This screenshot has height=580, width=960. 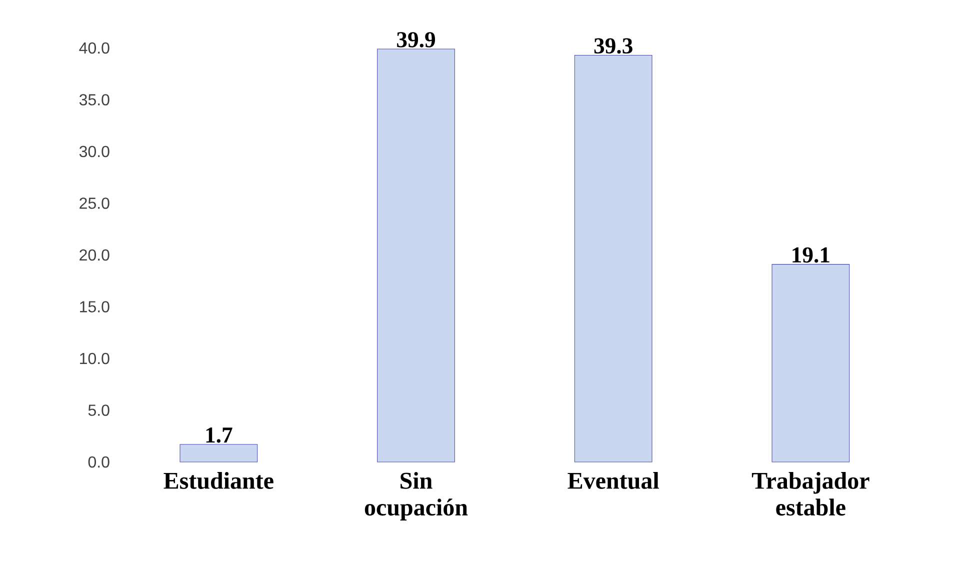 I want to click on y-tick-label: 5.0, so click(x=99, y=410).